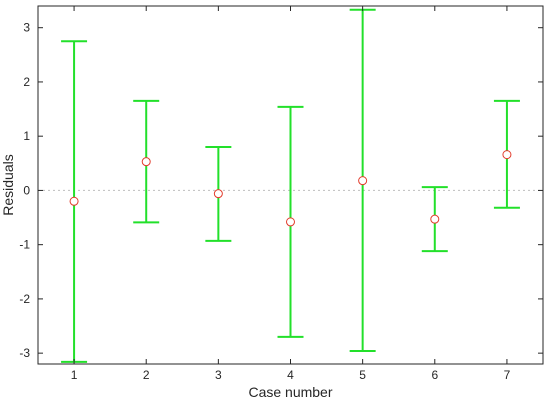  What do you see at coordinates (290, 392) in the screenshot?
I see `x-axis-label: Case number` at bounding box center [290, 392].